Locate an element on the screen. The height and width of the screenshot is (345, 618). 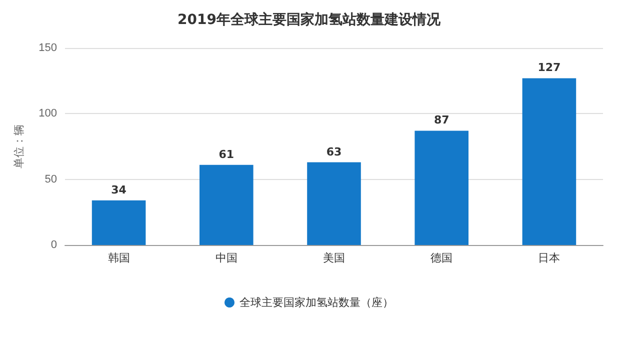
y-tick-label: 50 is located at coordinates (50, 179).